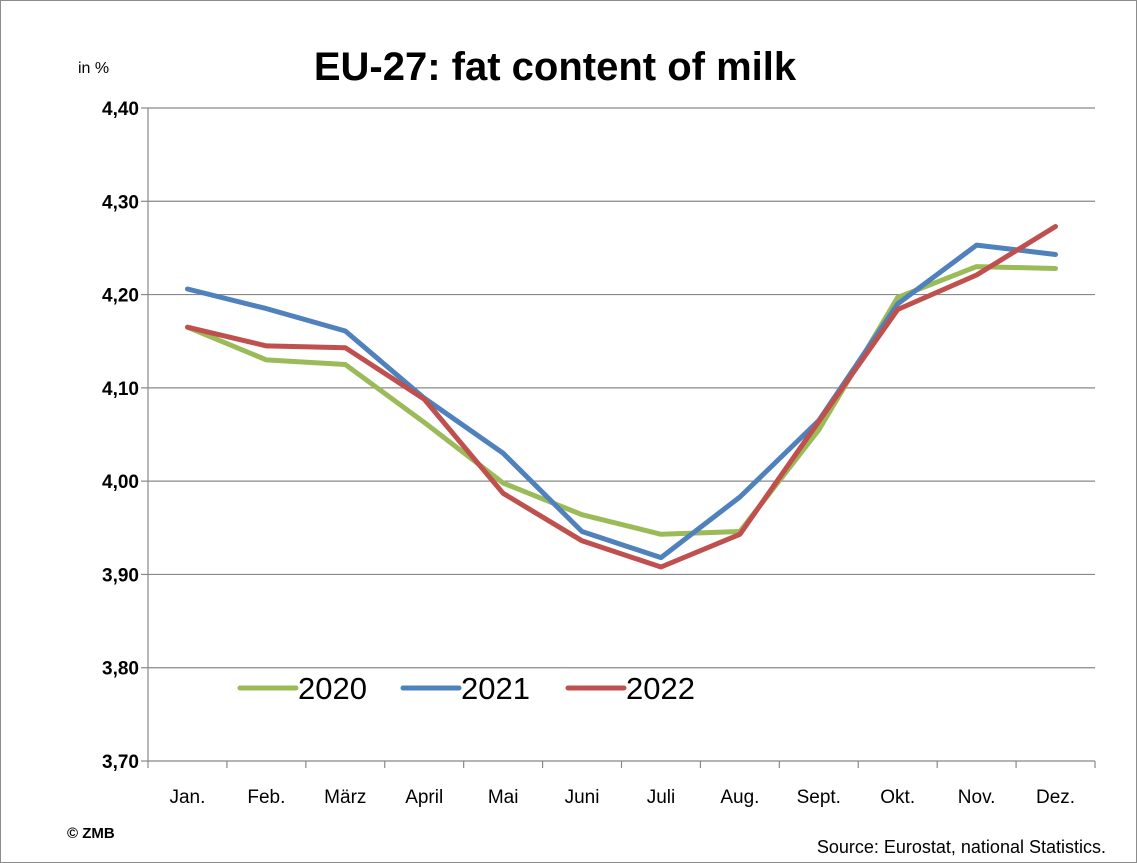 This screenshot has width=1137, height=863. Describe the element at coordinates (187, 797) in the screenshot. I see `x-tick-label: Jan.` at that location.